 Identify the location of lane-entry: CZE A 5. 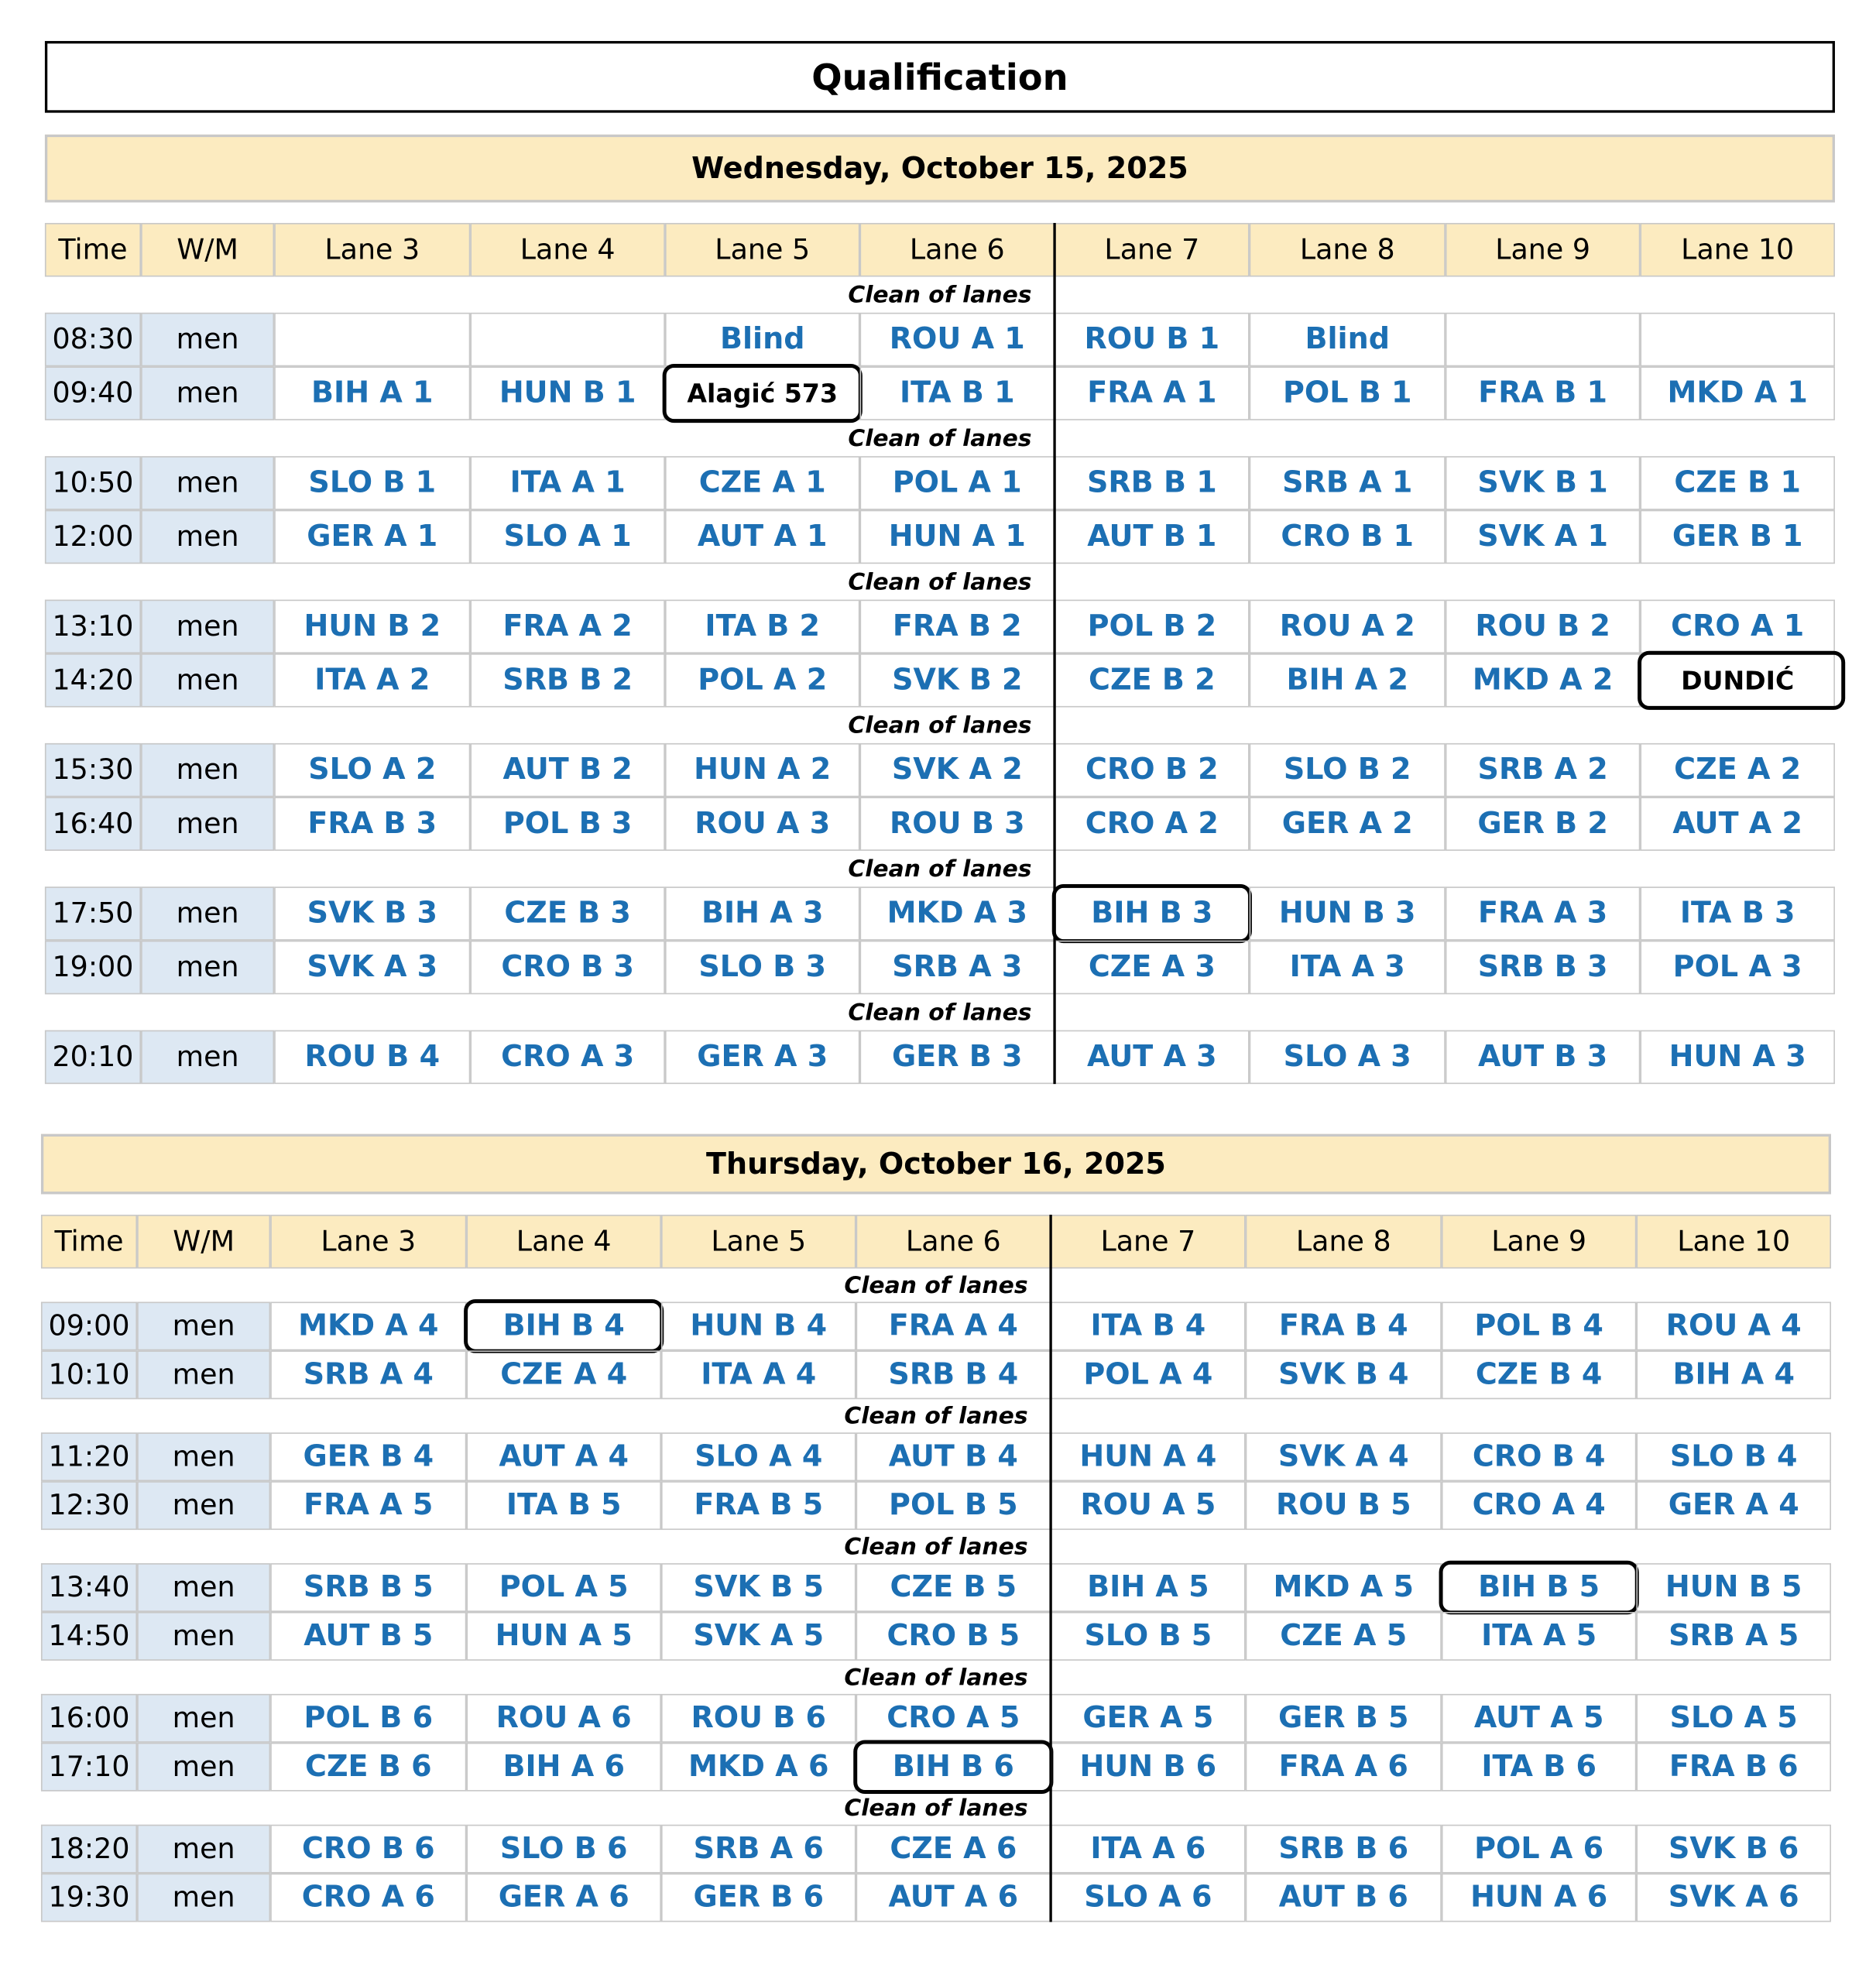
(1343, 1636).